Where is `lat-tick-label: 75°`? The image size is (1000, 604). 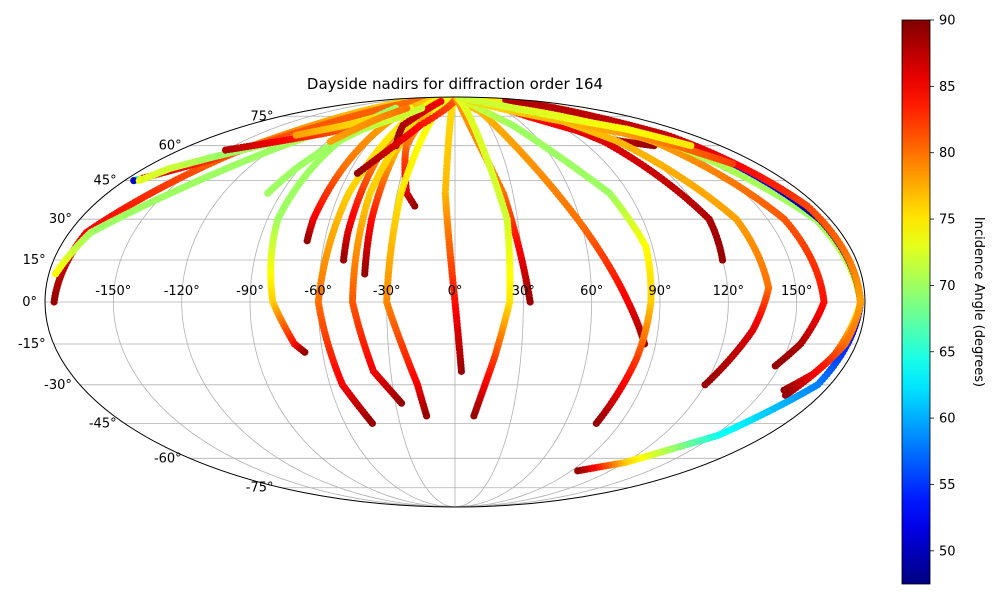
lat-tick-label: 75° is located at coordinates (261, 116).